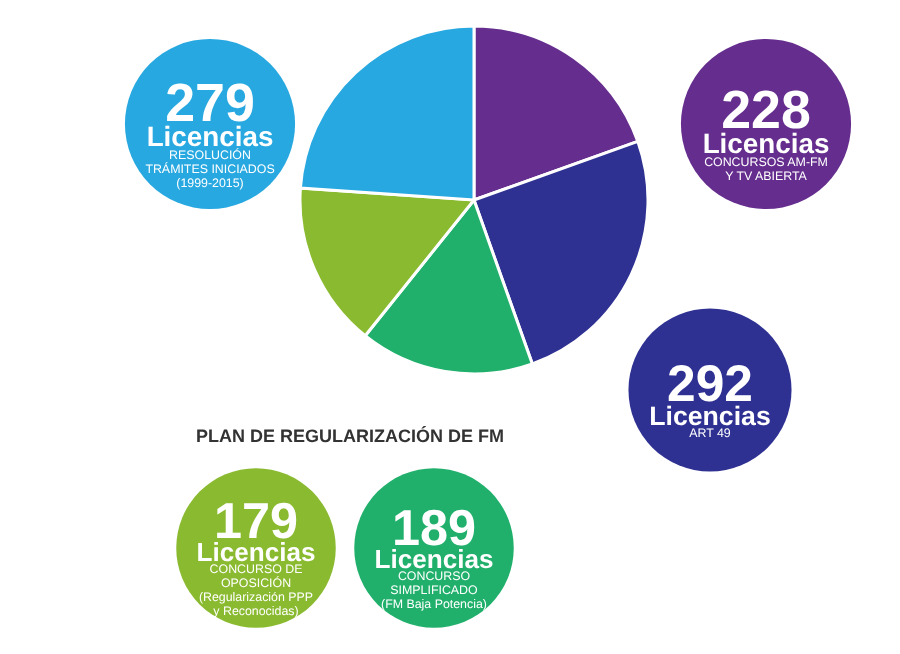 The image size is (900, 654). What do you see at coordinates (350, 436) in the screenshot?
I see `text: PLAN DE REGULARIZACIÓN DE FM` at bounding box center [350, 436].